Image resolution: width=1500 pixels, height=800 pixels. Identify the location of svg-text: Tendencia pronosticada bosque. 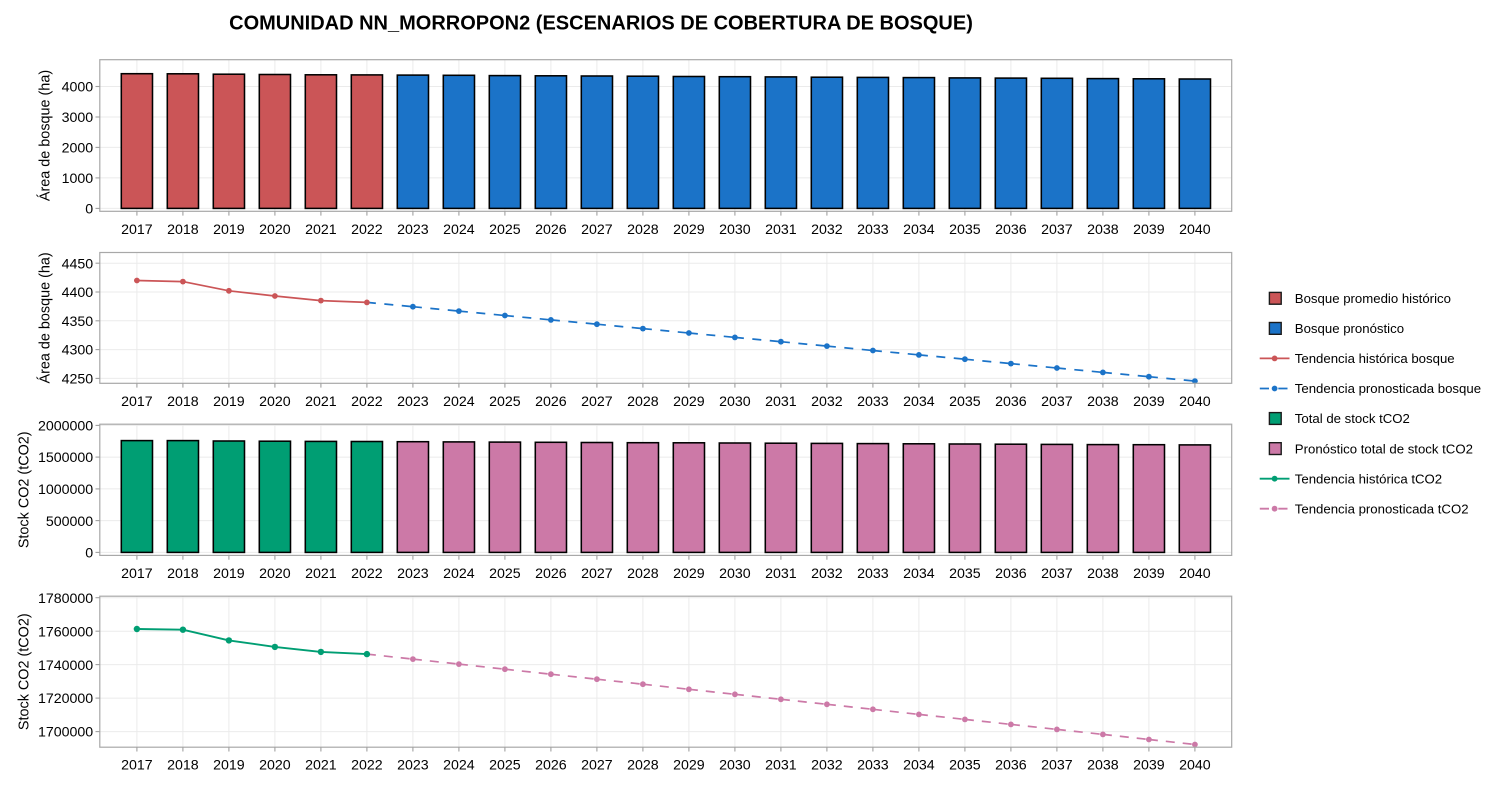
(1388, 388).